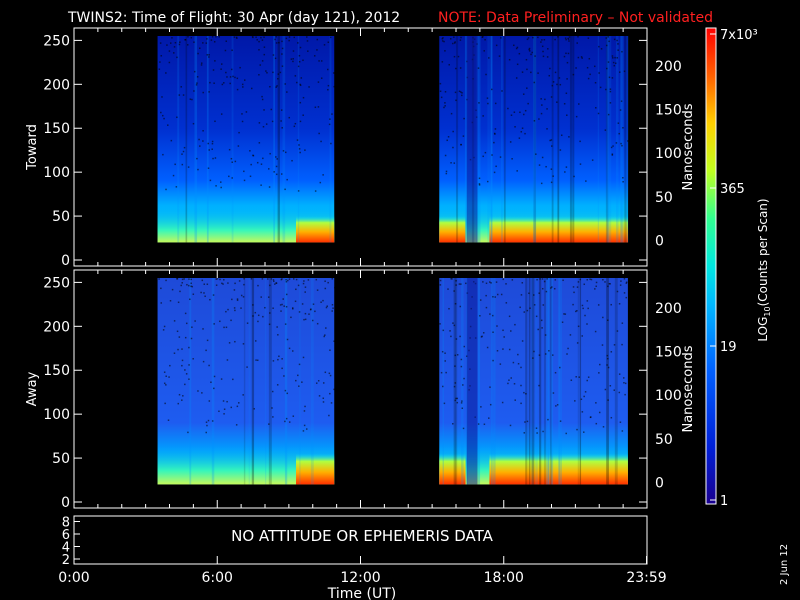  What do you see at coordinates (315, 469) in the screenshot?
I see `peak-count-band` at bounding box center [315, 469].